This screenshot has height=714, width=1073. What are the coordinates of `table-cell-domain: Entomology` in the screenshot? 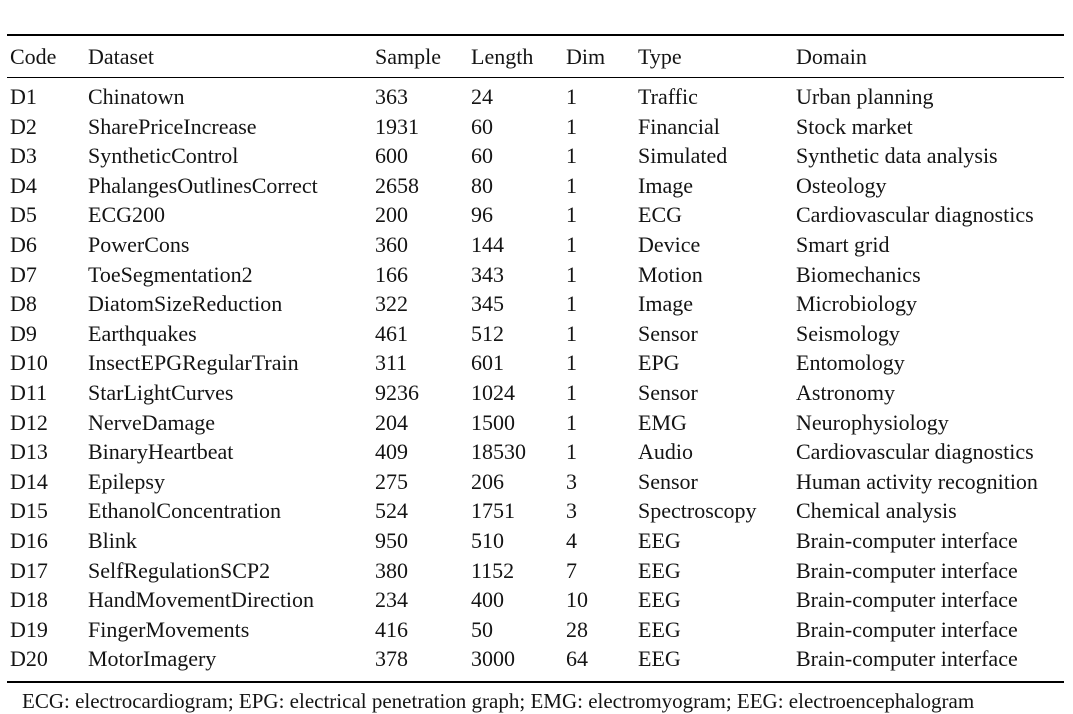 It's located at (850, 363).